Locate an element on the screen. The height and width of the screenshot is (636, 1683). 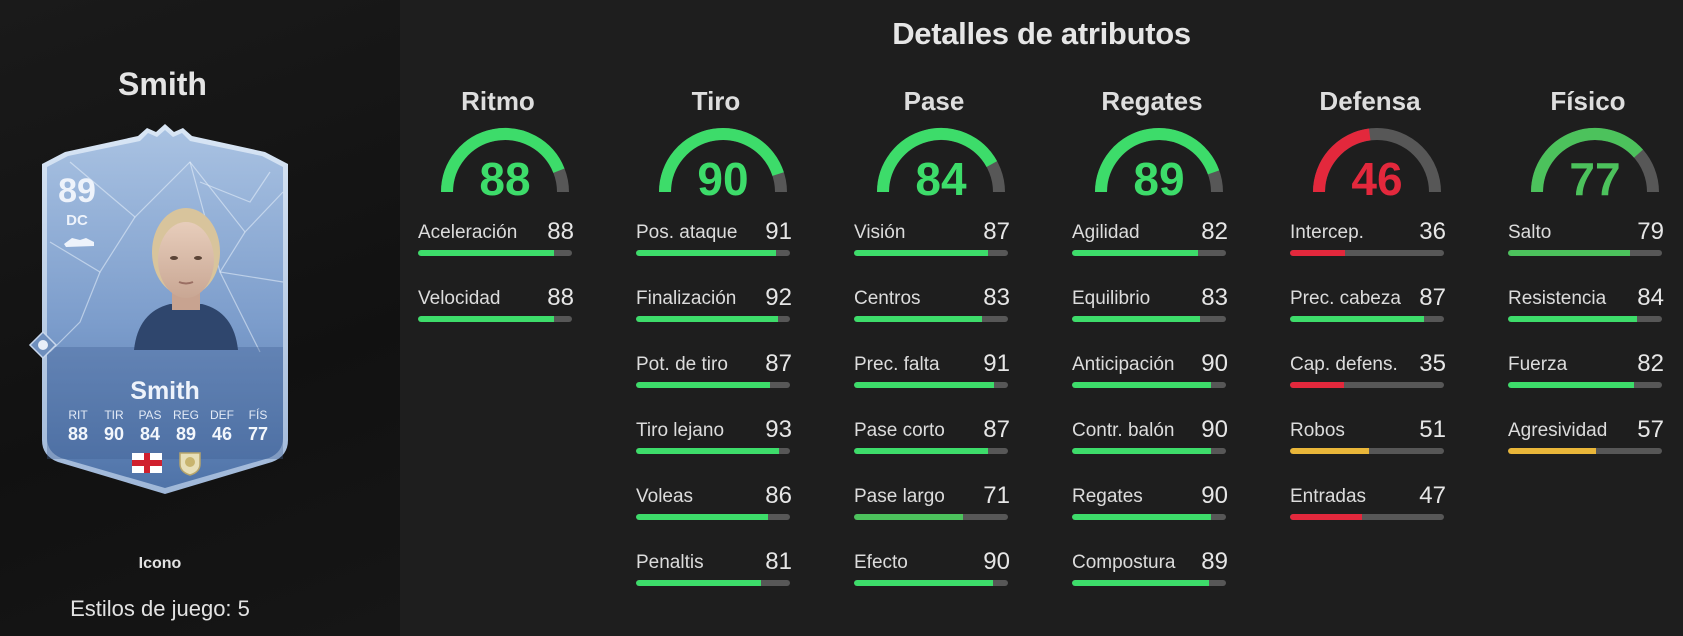
attribute-row: Regates 90 is located at coordinates (1152, 517).